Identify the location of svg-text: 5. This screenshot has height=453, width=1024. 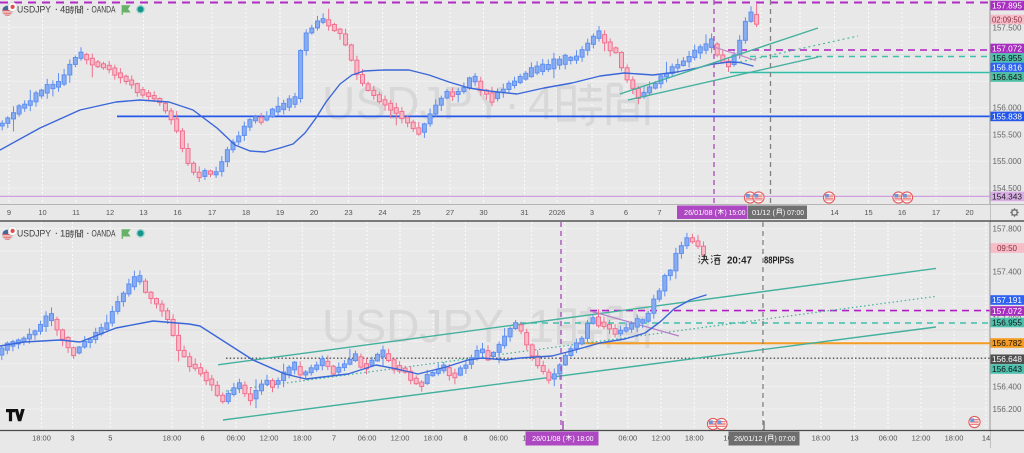
(110, 438).